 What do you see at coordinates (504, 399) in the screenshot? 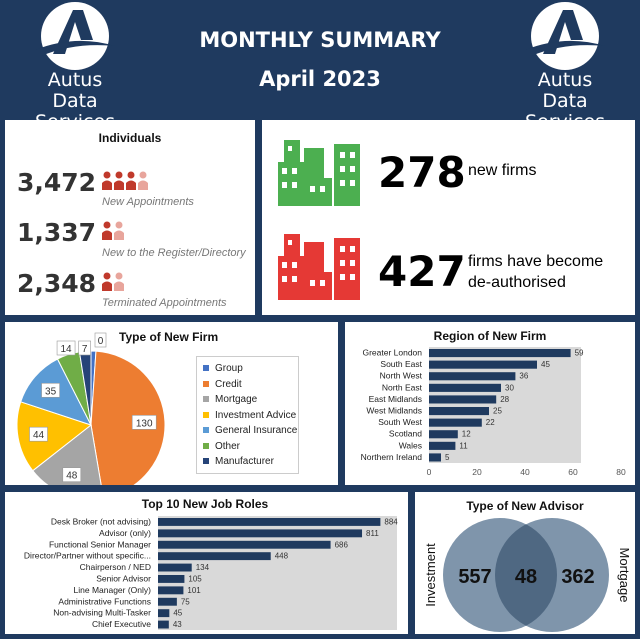
I see `region-value-label: 28` at bounding box center [504, 399].